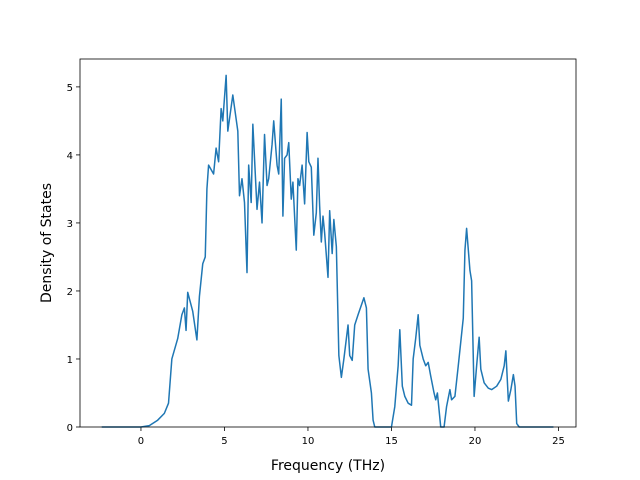  Describe the element at coordinates (47, 243) in the screenshot. I see `y-axis-label: Density of States` at that location.